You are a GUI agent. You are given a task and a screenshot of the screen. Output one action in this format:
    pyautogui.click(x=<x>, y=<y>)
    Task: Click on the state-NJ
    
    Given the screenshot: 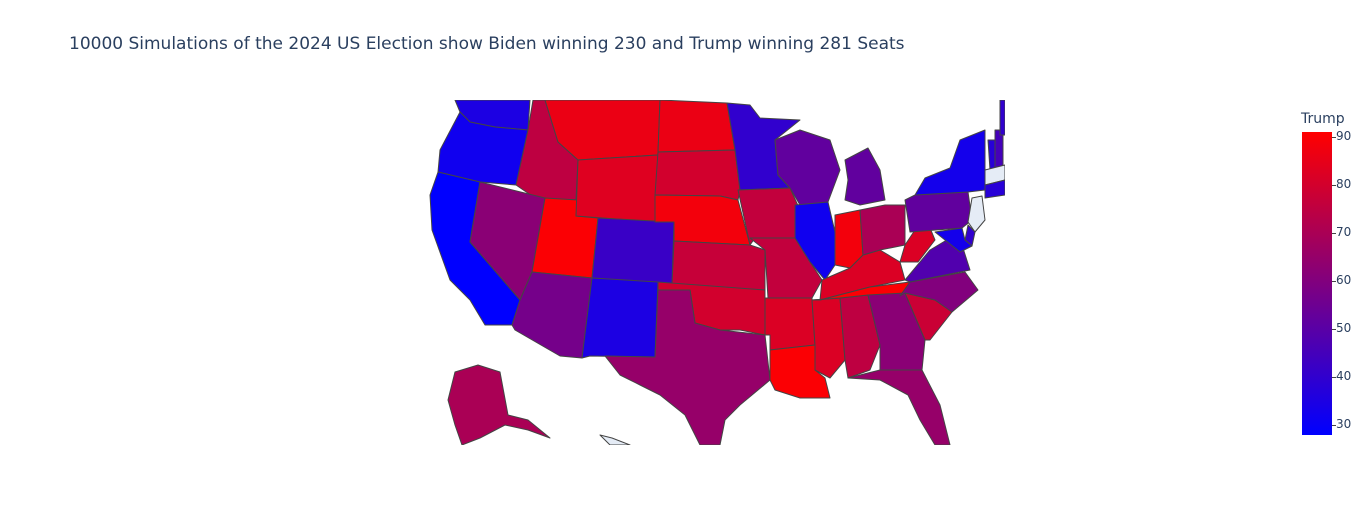 What is the action you would take?
    pyautogui.click(x=976, y=214)
    